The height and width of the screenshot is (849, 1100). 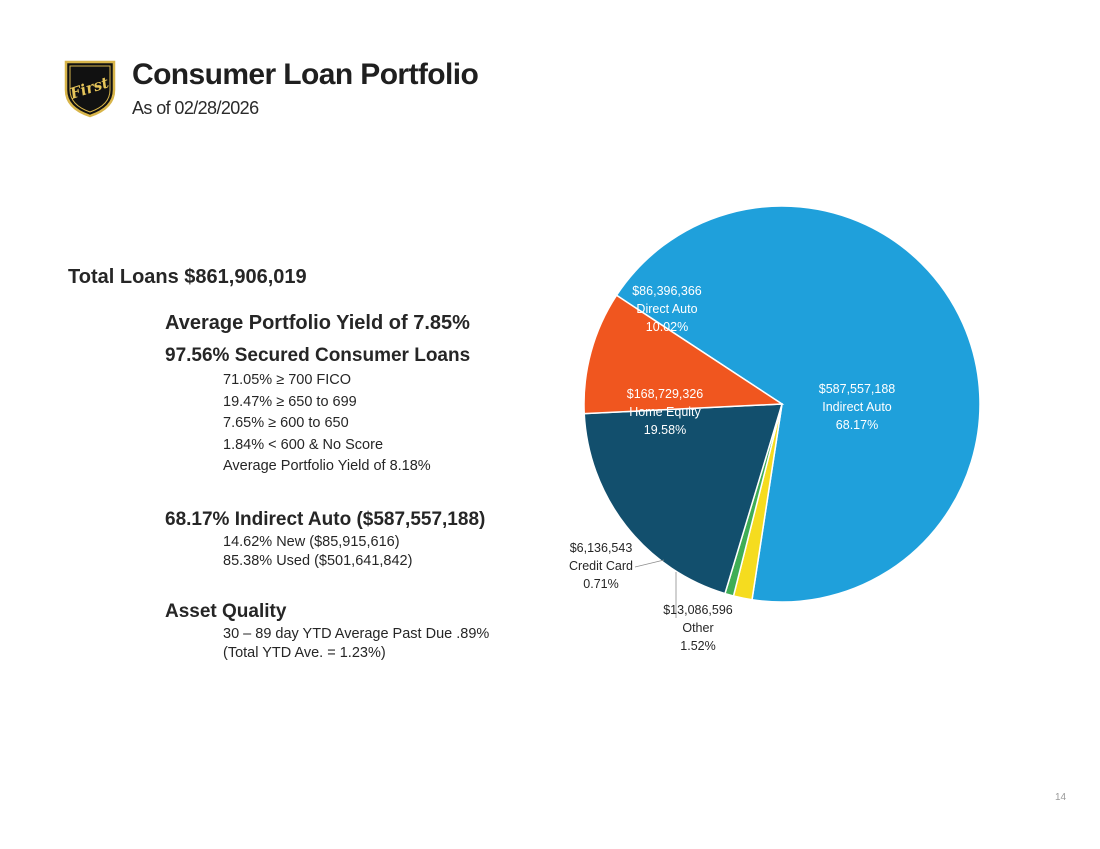 I want to click on list-item: Average Portfolio Yield of 8.18%, so click(x=327, y=466).